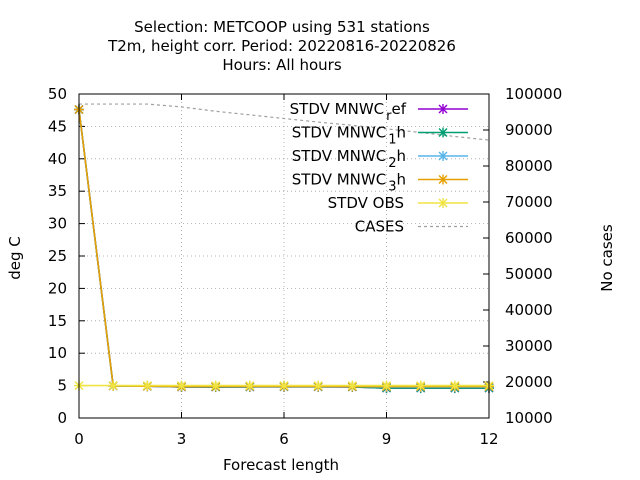  Describe the element at coordinates (349, 159) in the screenshot. I see `legend-label: STDV MNWC 2h` at that location.